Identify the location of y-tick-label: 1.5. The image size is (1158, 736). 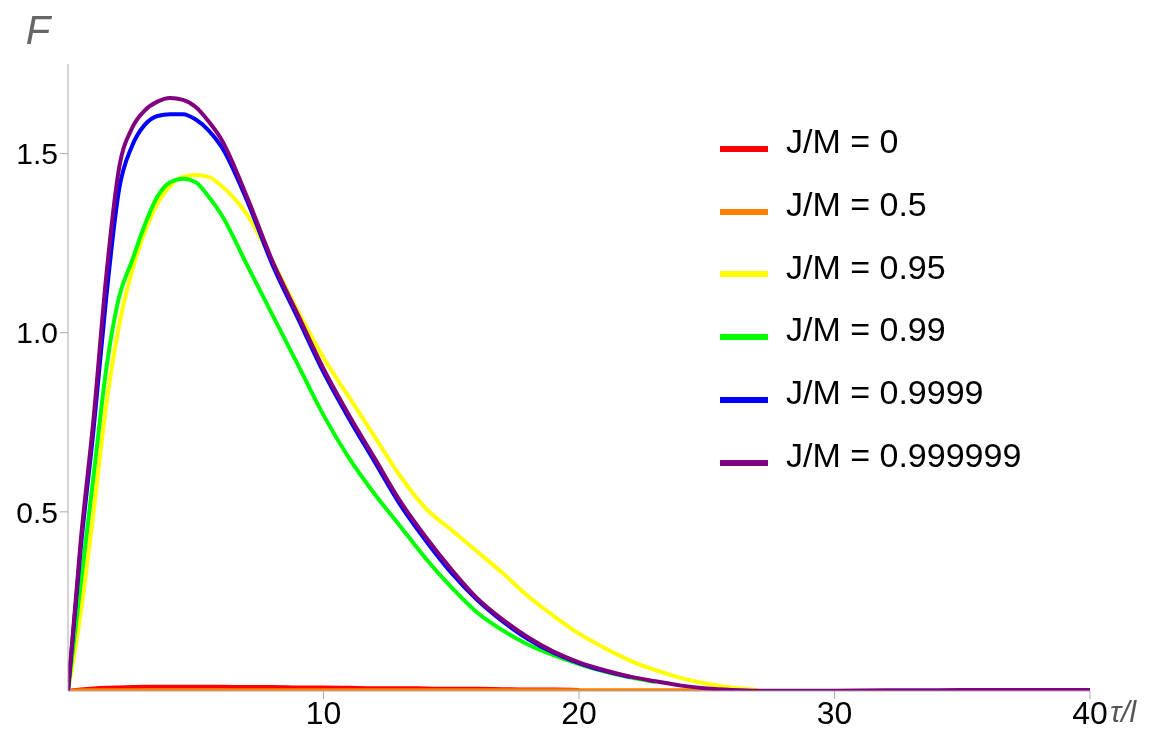
(37, 154).